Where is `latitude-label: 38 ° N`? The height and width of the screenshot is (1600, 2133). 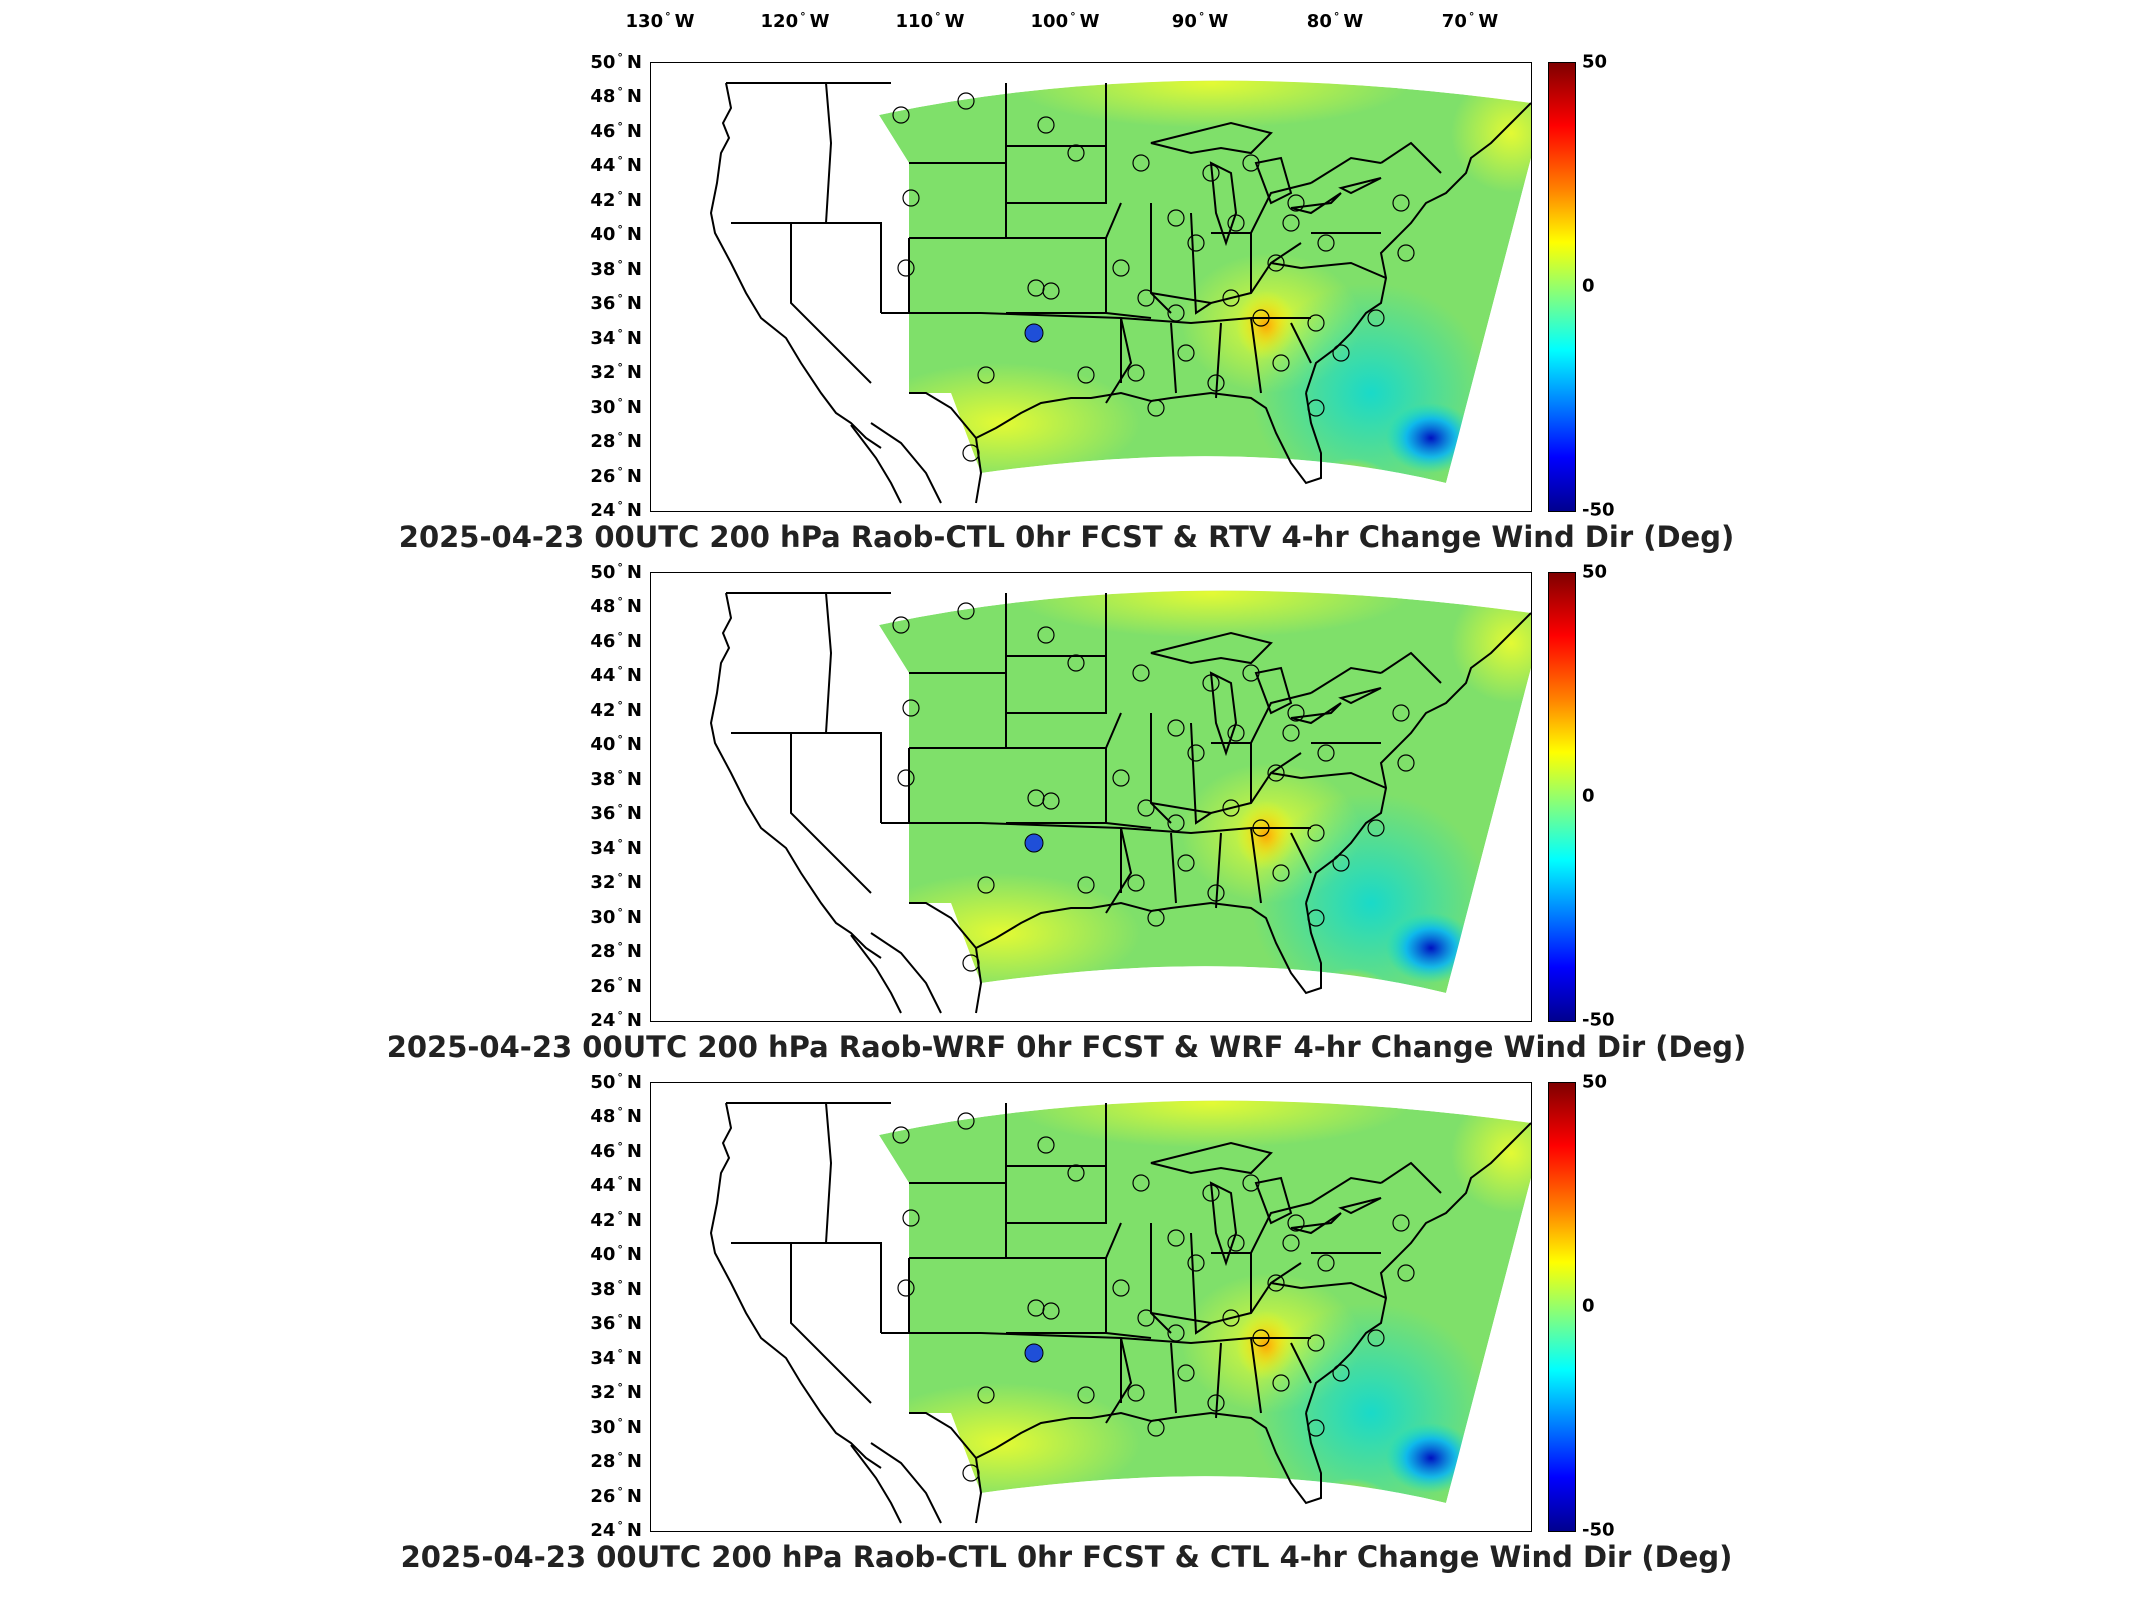
latitude-label: 38 ° N is located at coordinates (616, 268).